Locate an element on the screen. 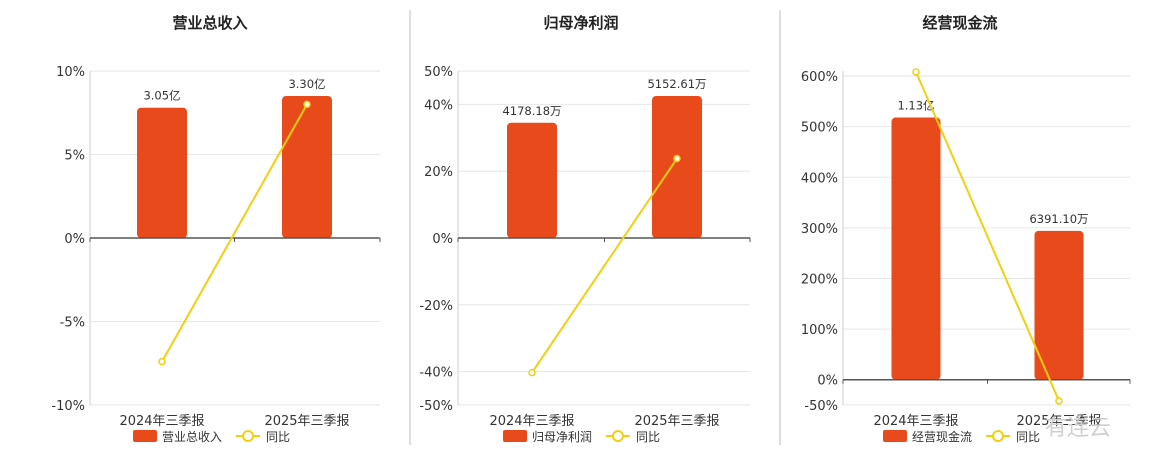 The image size is (1160, 450). bar-value-label: 5152.61万 is located at coordinates (676, 84).